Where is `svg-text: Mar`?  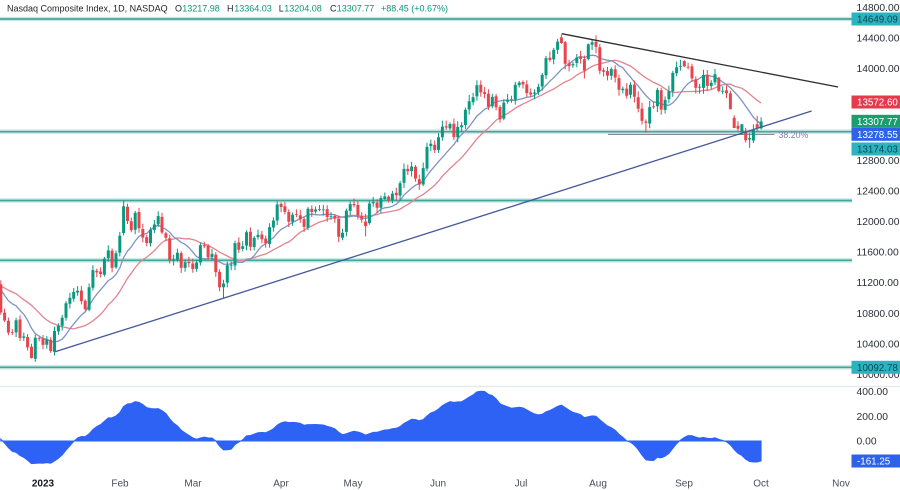
svg-text: Mar is located at coordinates (193, 484).